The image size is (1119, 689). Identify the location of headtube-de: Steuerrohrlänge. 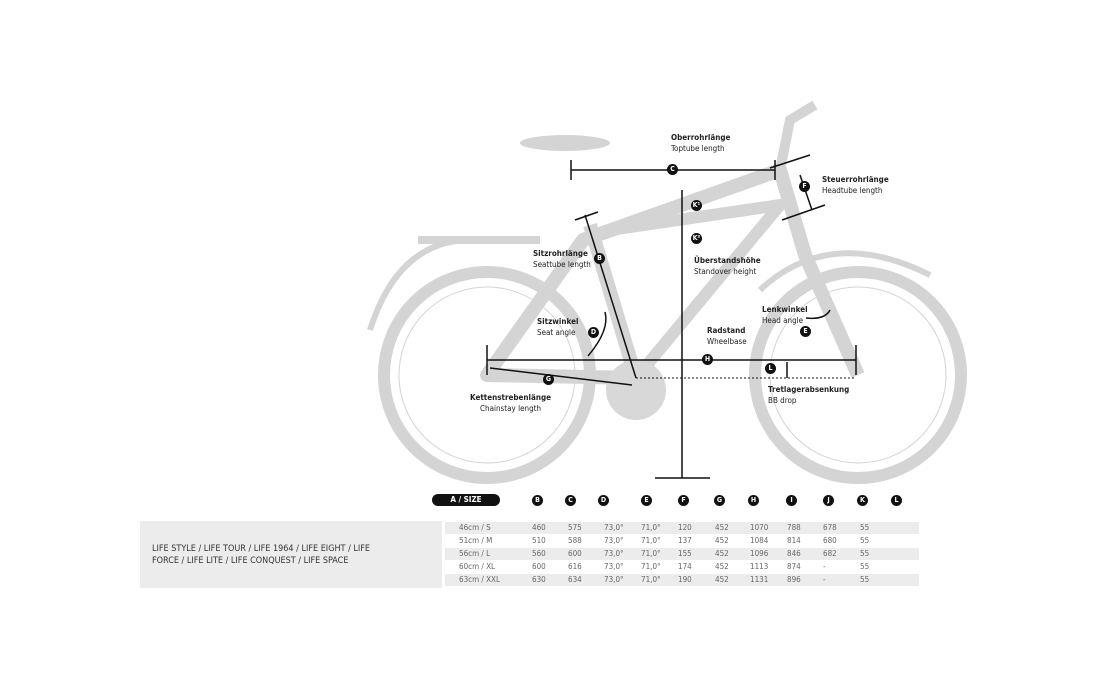
(855, 179).